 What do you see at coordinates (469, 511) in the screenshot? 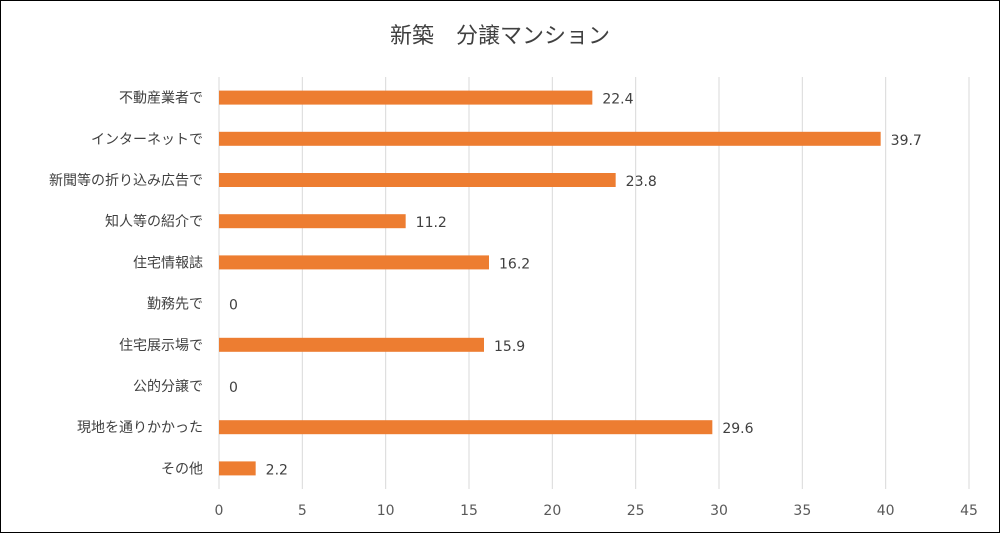
I see `x-tick-label: 15` at bounding box center [469, 511].